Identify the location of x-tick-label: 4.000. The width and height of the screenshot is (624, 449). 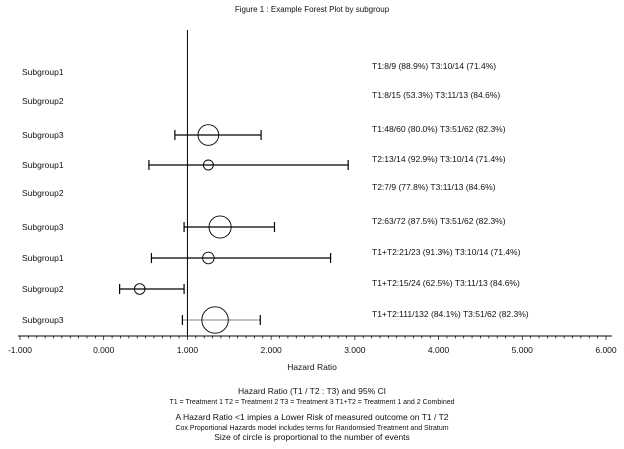
(439, 350).